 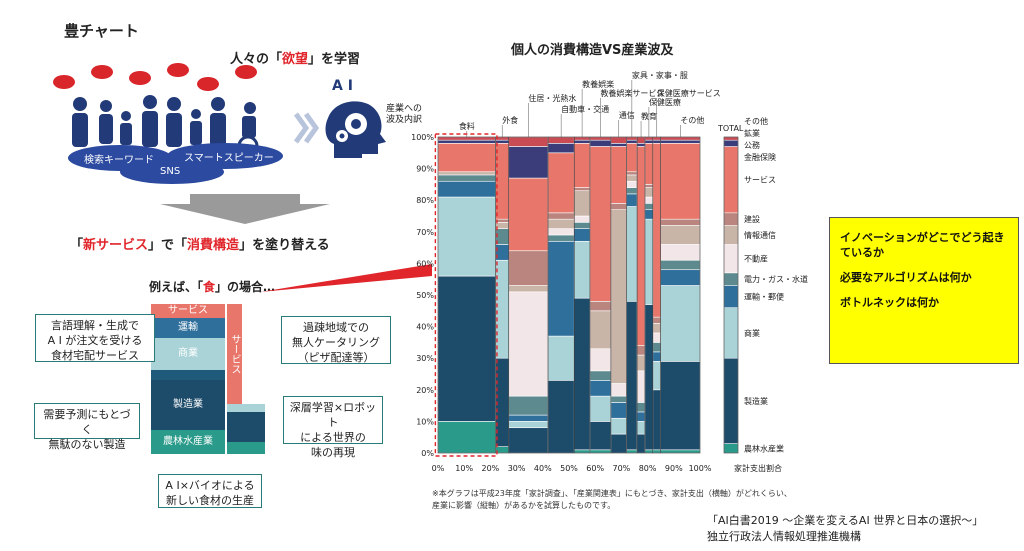 What do you see at coordinates (209, 287) in the screenshot?
I see `food-red: 食` at bounding box center [209, 287].